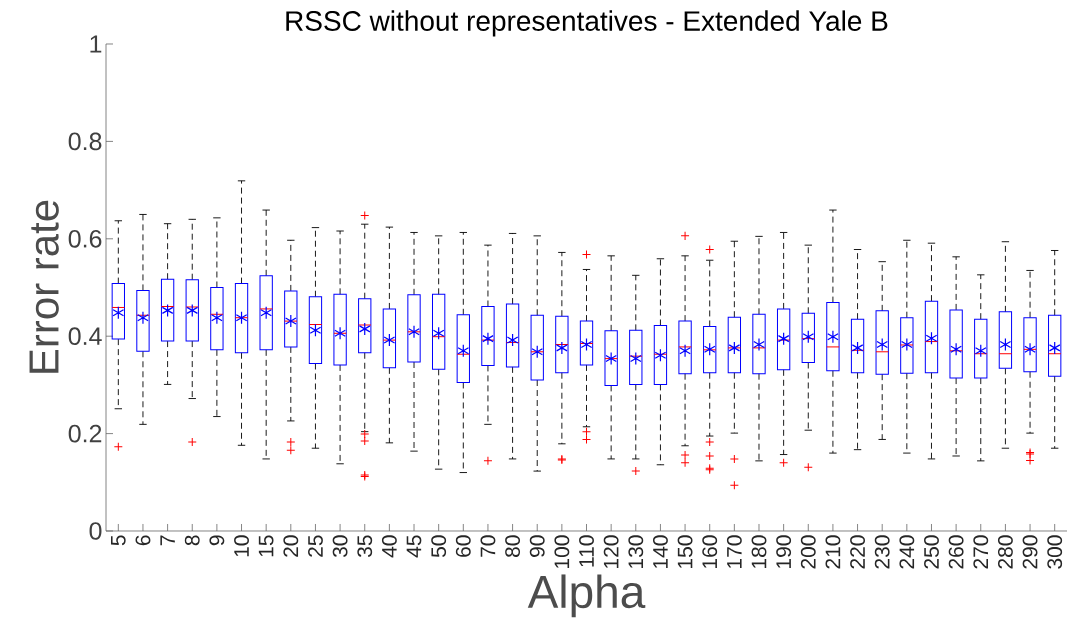 This screenshot has height=632, width=1073. I want to click on x-tick-label: 180, so click(759, 551).